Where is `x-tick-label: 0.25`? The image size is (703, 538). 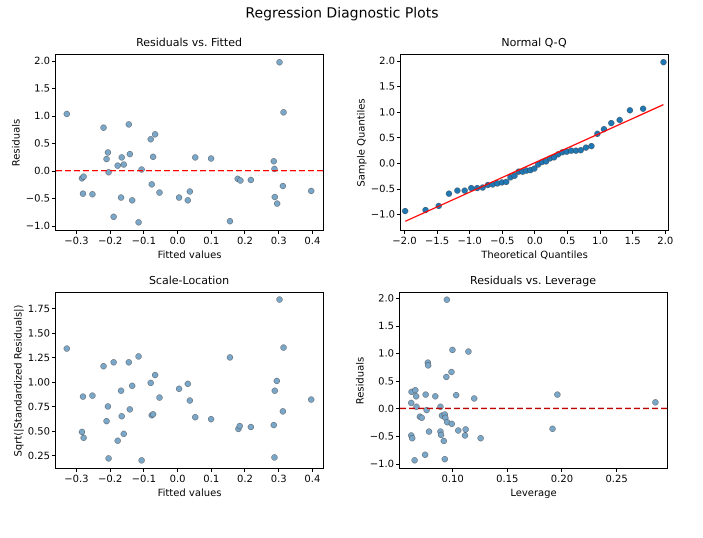
x-tick-label: 0.25 is located at coordinates (616, 479).